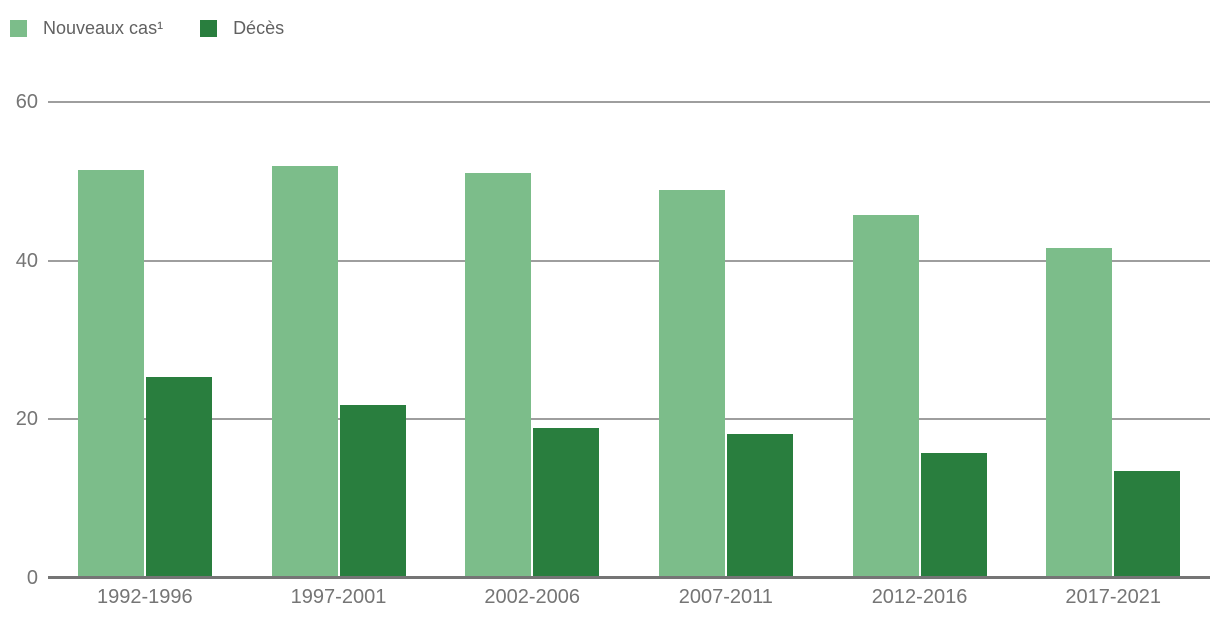  Describe the element at coordinates (19, 340) in the screenshot. I see `y-axis-labels: 0 20 40 60` at that location.